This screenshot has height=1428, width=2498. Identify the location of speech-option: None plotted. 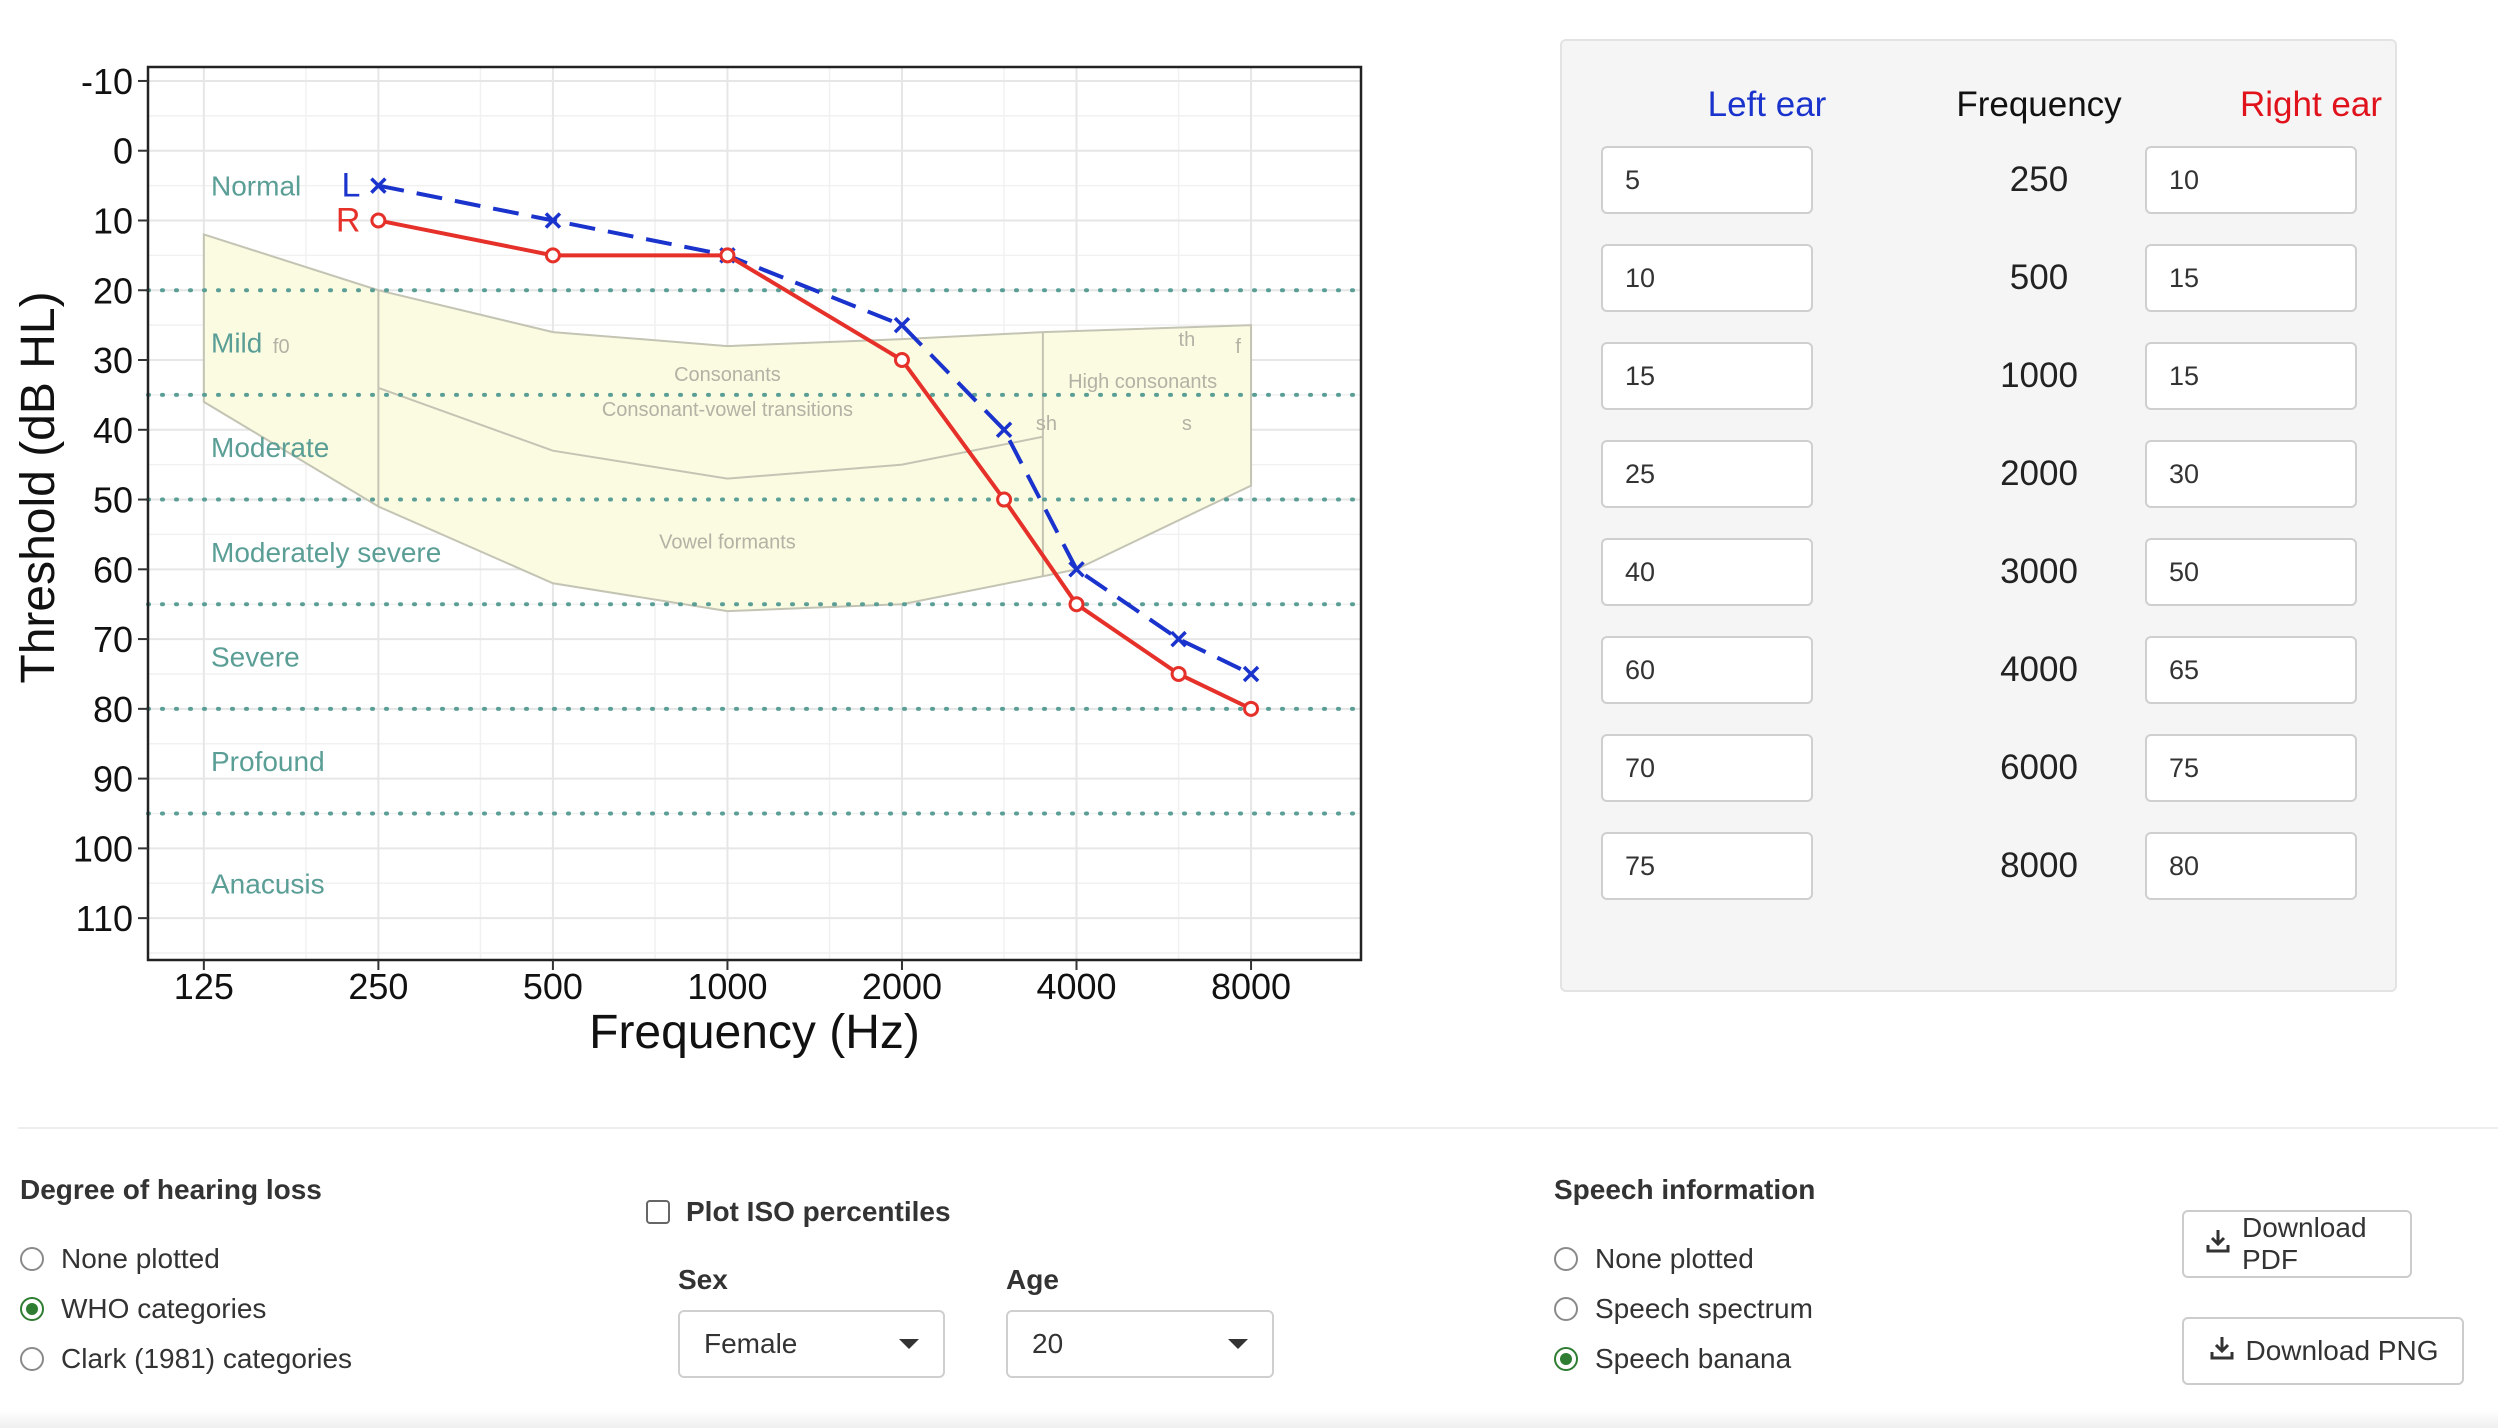
(1654, 1259).